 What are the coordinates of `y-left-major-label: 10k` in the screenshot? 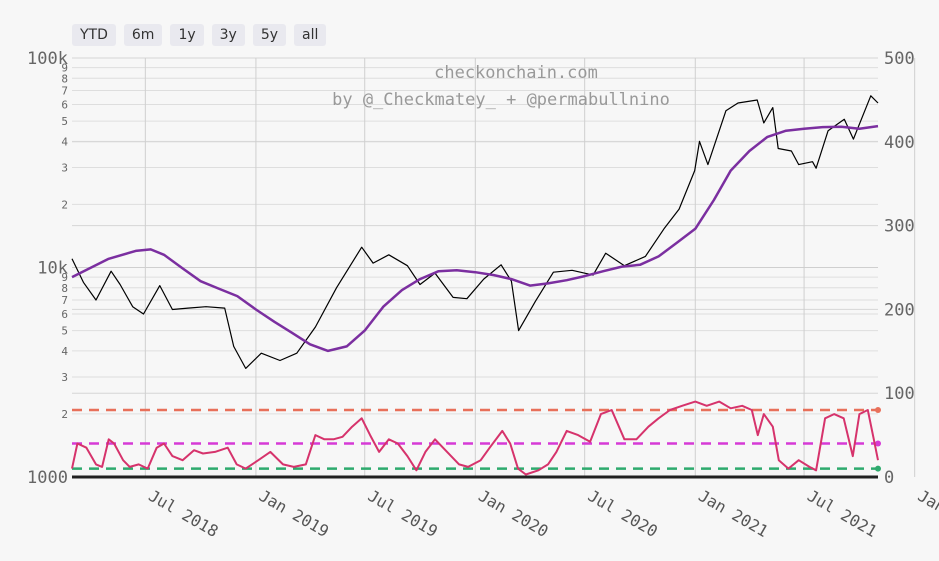 It's located at (52, 269).